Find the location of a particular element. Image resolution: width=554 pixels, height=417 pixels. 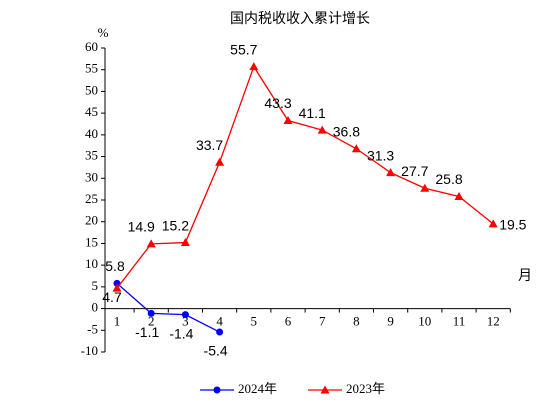

y-axis-label: % is located at coordinates (103, 32).